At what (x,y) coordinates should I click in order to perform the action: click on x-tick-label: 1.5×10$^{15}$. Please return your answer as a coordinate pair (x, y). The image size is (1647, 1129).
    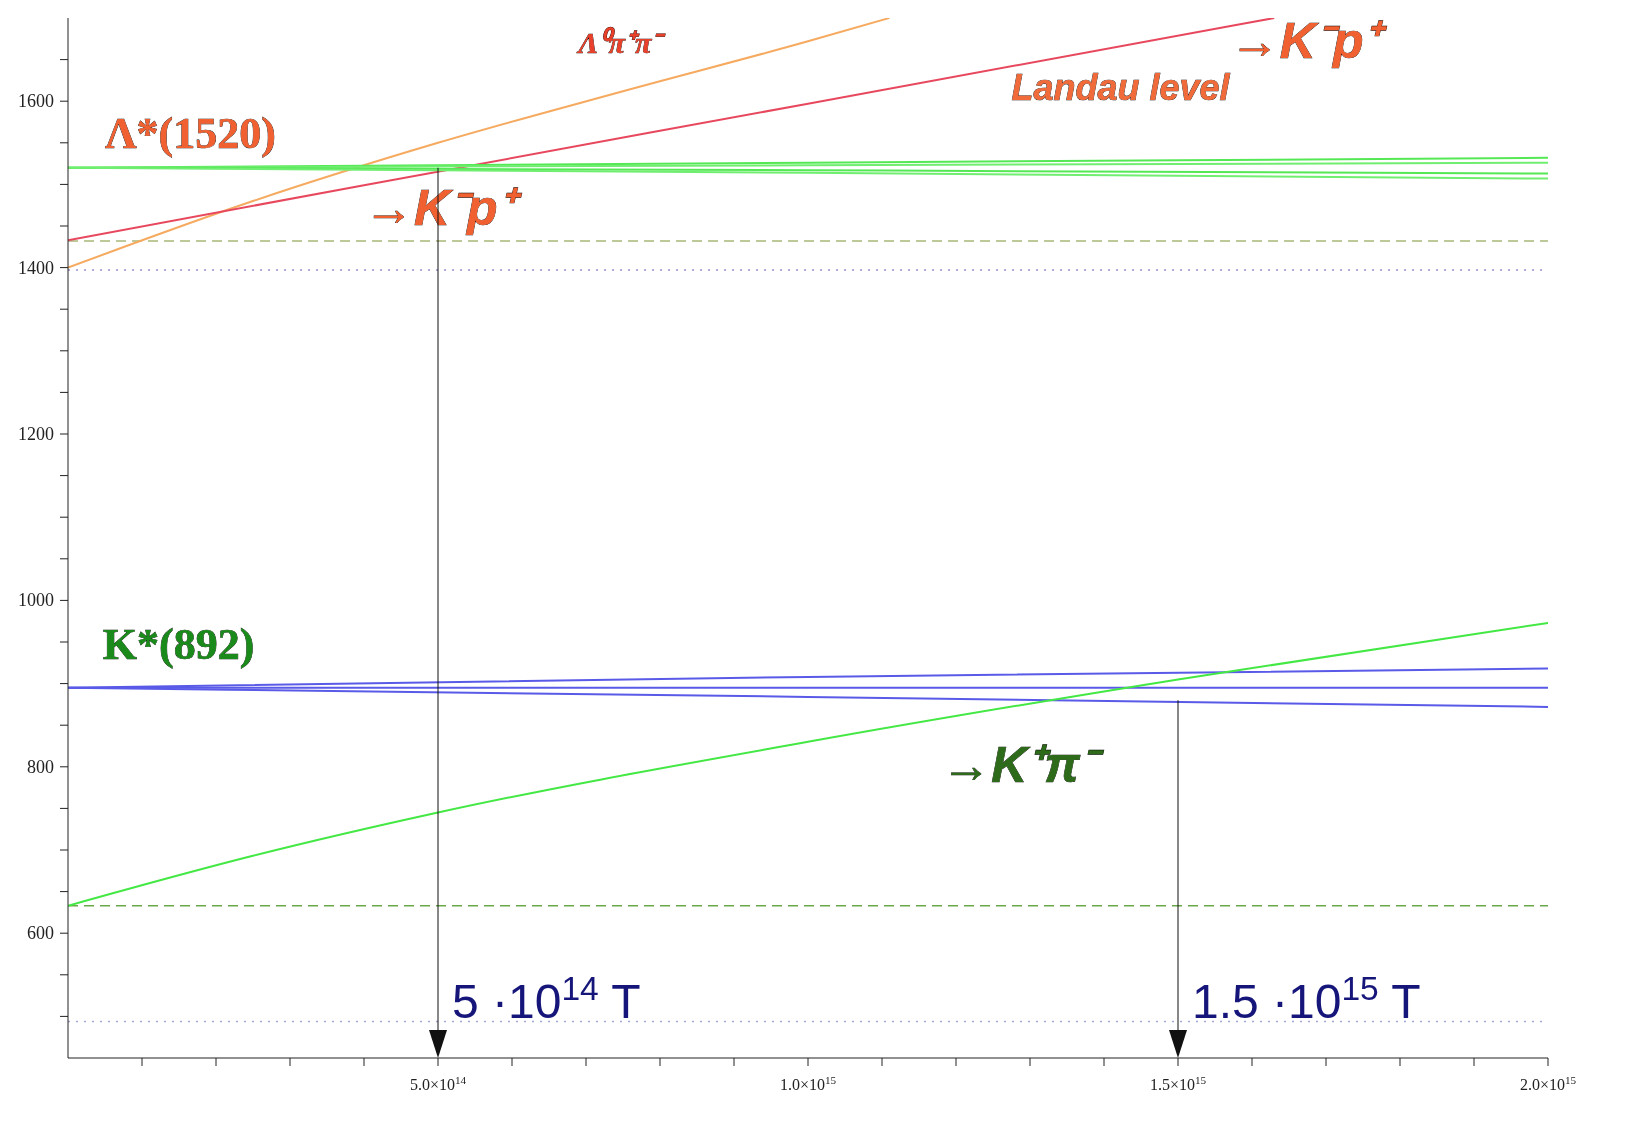
    Looking at the image, I should click on (1178, 1083).